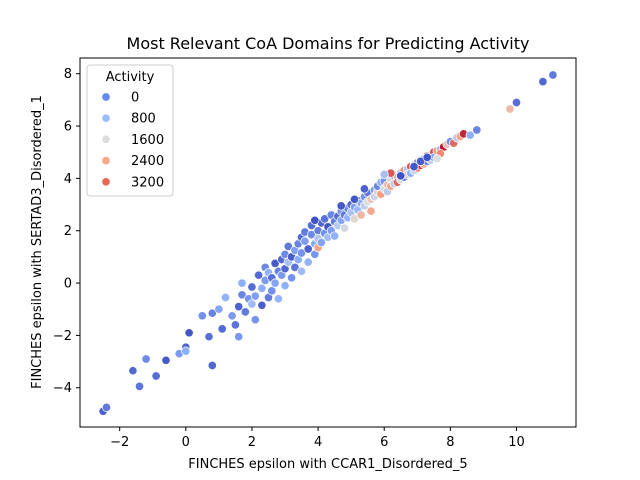  Describe the element at coordinates (143, 119) in the screenshot. I see `legend-label: 800` at that location.